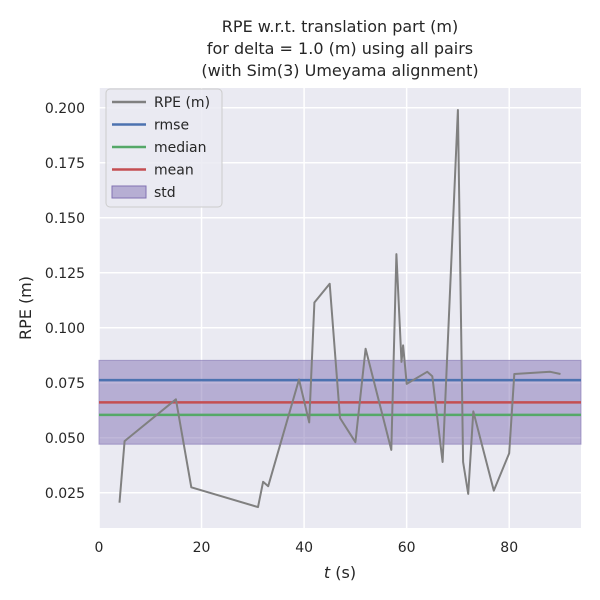  What do you see at coordinates (407, 548) in the screenshot?
I see `x-tick-label: 60` at bounding box center [407, 548].